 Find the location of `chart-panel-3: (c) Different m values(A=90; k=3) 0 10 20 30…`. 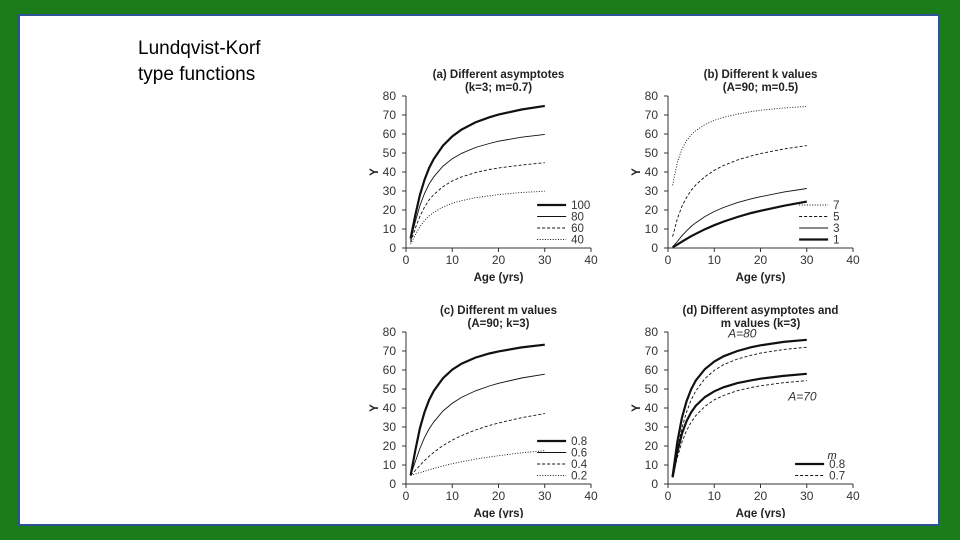

chart-panel-3: (c) Different m values(A=90; k=3) 0 10 20 30… is located at coordinates (483, 411).